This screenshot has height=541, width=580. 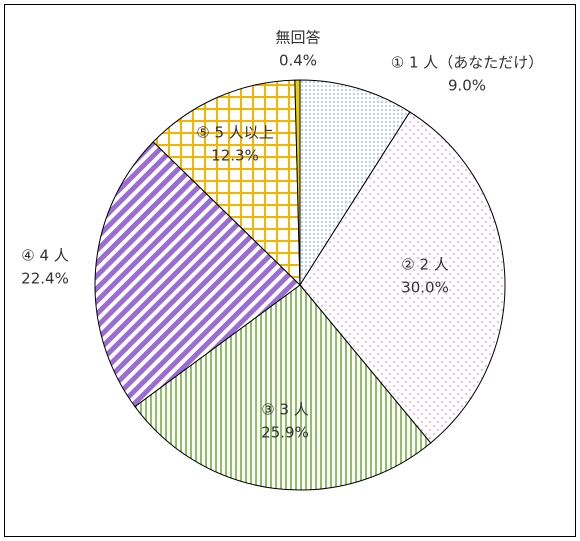 I want to click on slice-label: ⑤ 5 人以上, so click(x=235, y=133).